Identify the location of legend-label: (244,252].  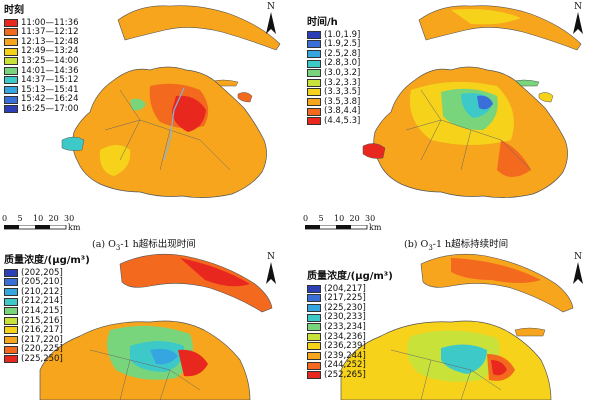
(345, 365).